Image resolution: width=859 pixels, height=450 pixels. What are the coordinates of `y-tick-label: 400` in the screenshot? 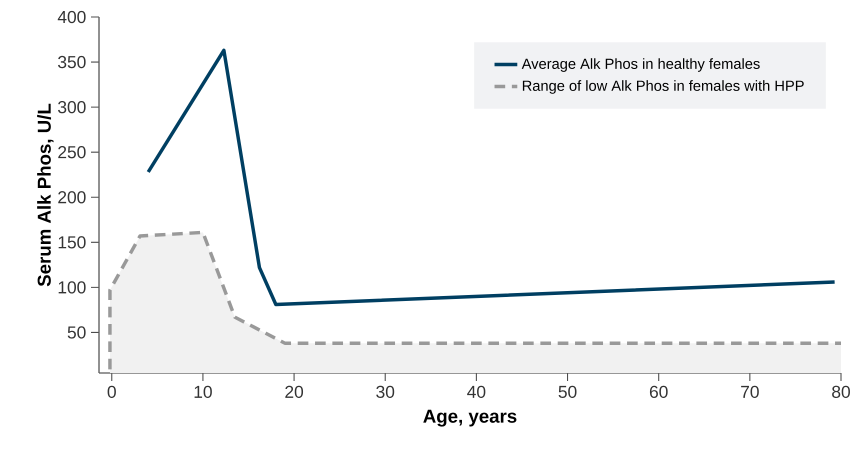 It's located at (72, 17).